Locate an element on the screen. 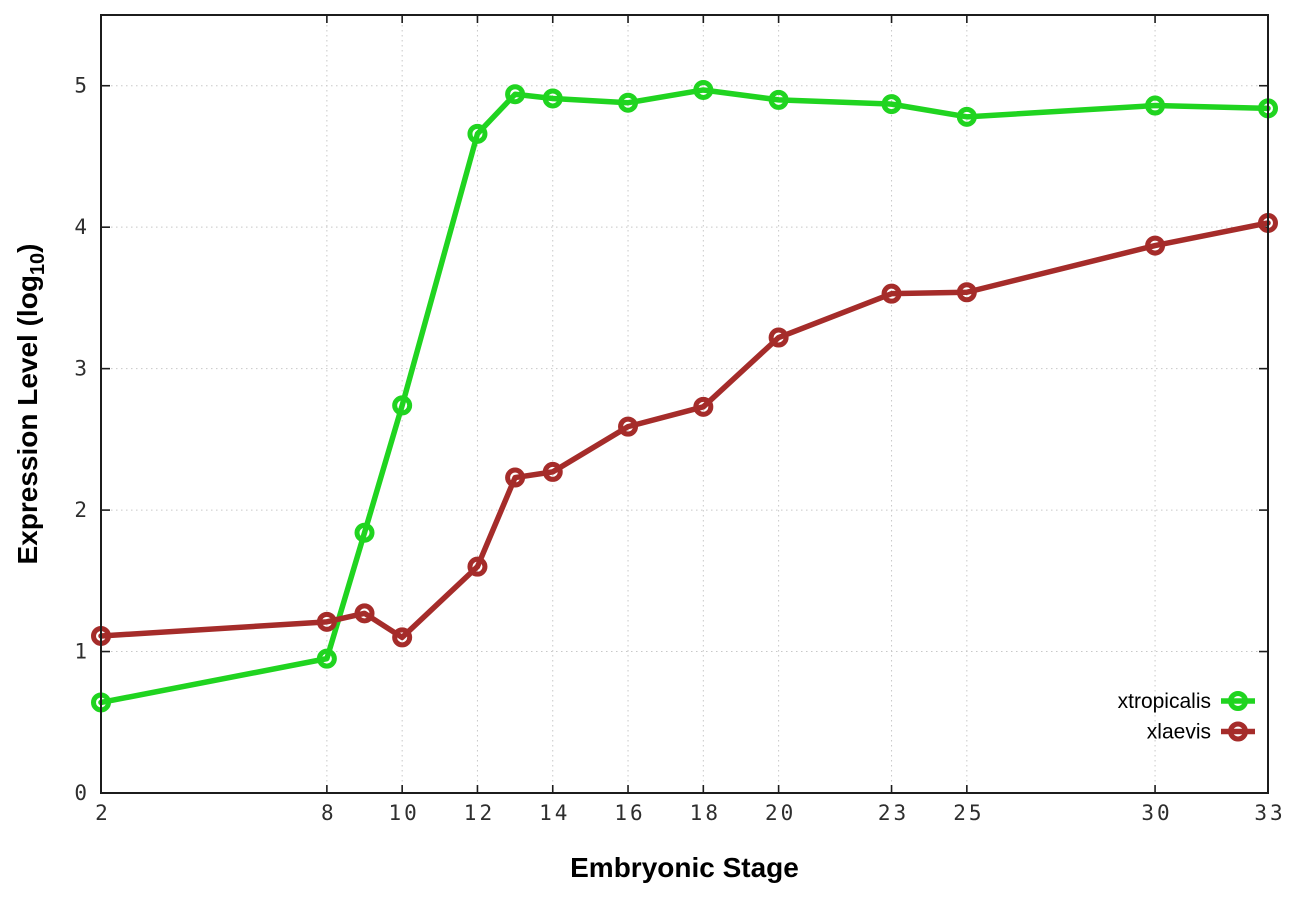  x-tick-label: 10 is located at coordinates (404, 813).